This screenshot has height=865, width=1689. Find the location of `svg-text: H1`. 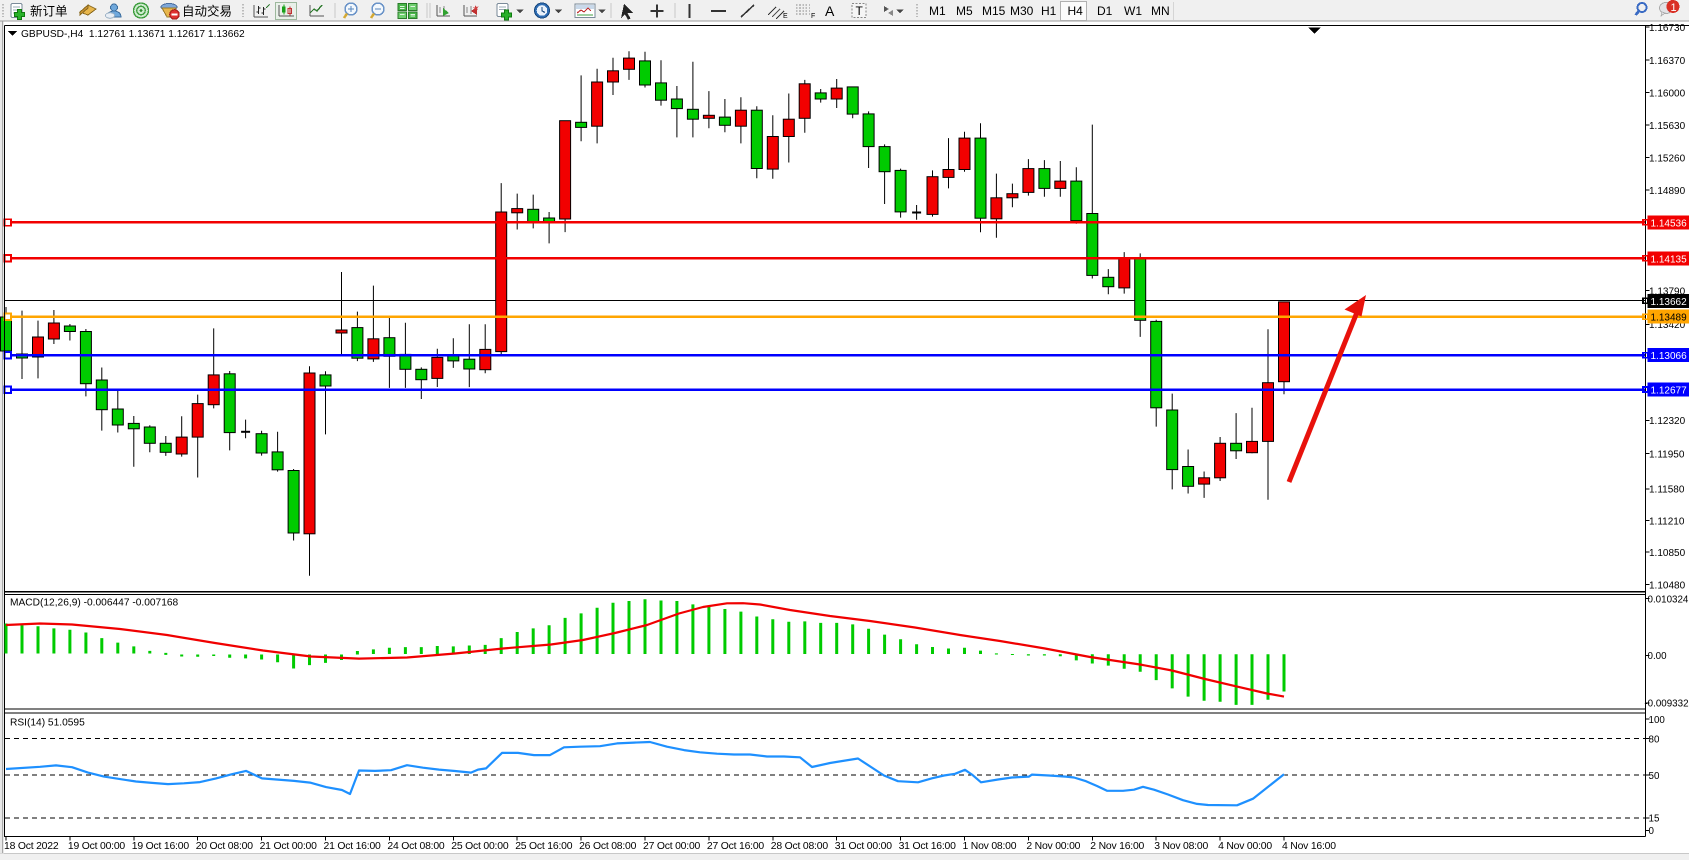

svg-text: H1 is located at coordinates (1049, 11).